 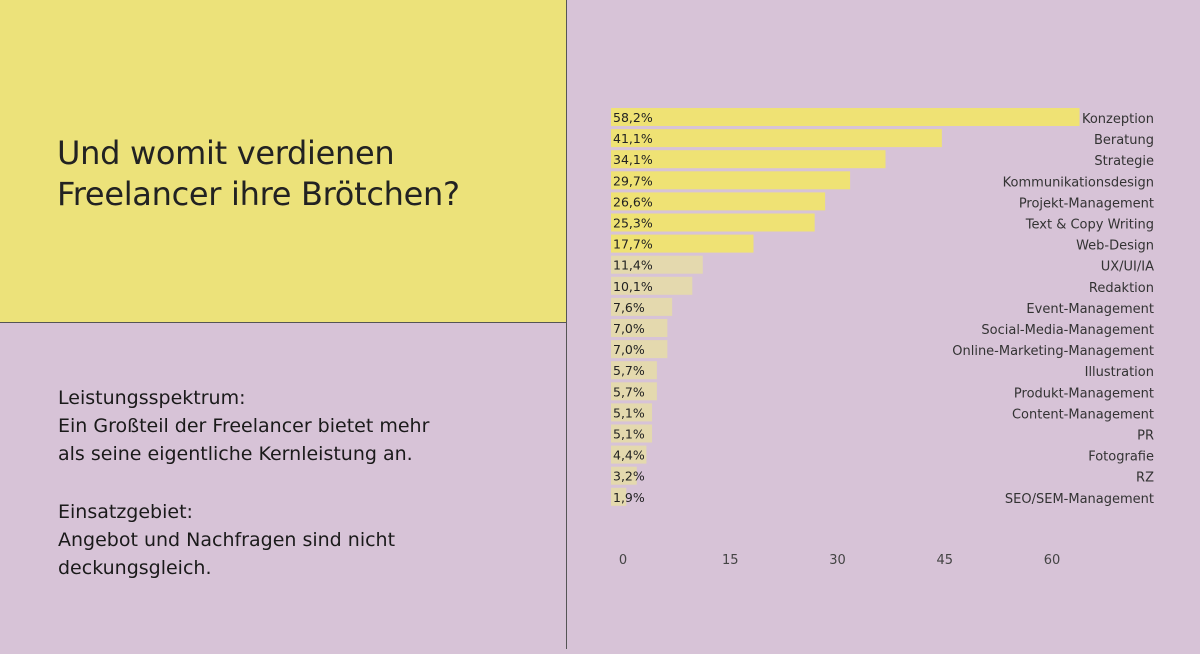 What do you see at coordinates (1079, 499) in the screenshot?
I see `category-label: SEO/SEM-Management` at bounding box center [1079, 499].